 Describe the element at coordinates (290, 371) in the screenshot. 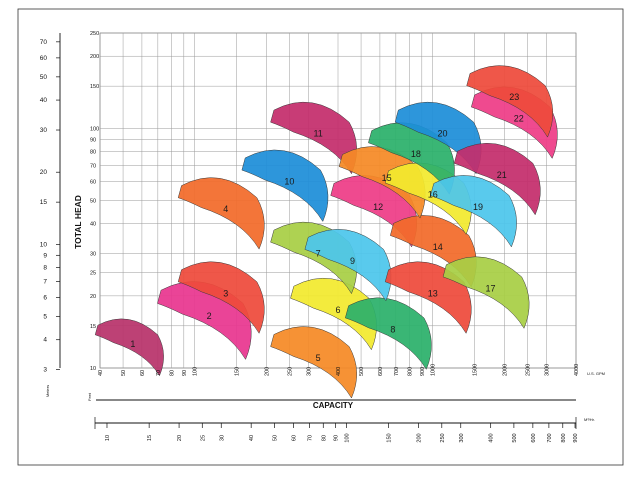

I see `gpm-tick-label: 250` at that location.